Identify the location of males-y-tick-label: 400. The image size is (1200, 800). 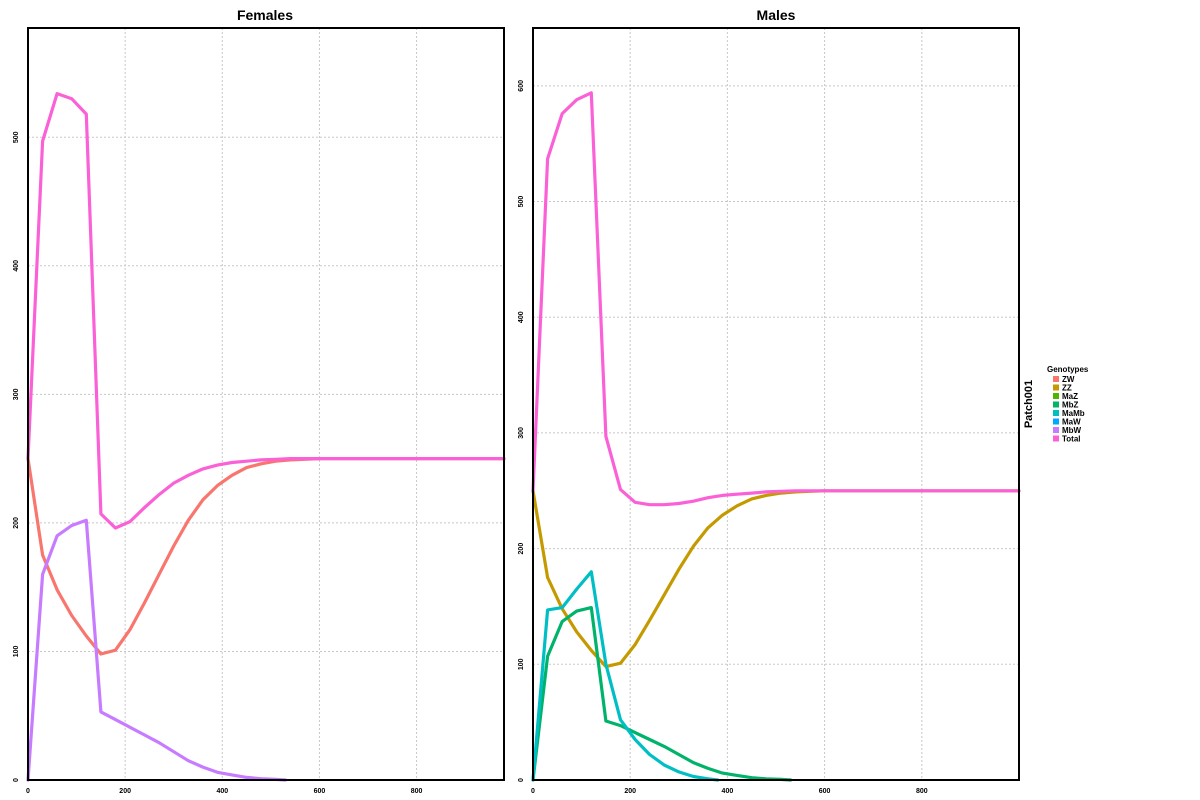
(521, 317).